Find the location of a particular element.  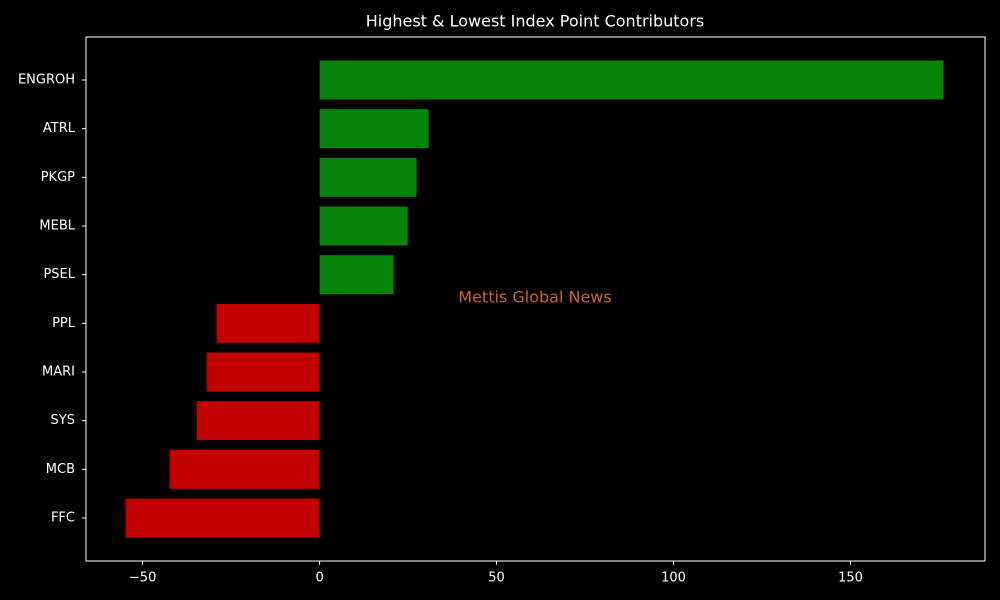

y-tick-label: MCB is located at coordinates (60, 469).